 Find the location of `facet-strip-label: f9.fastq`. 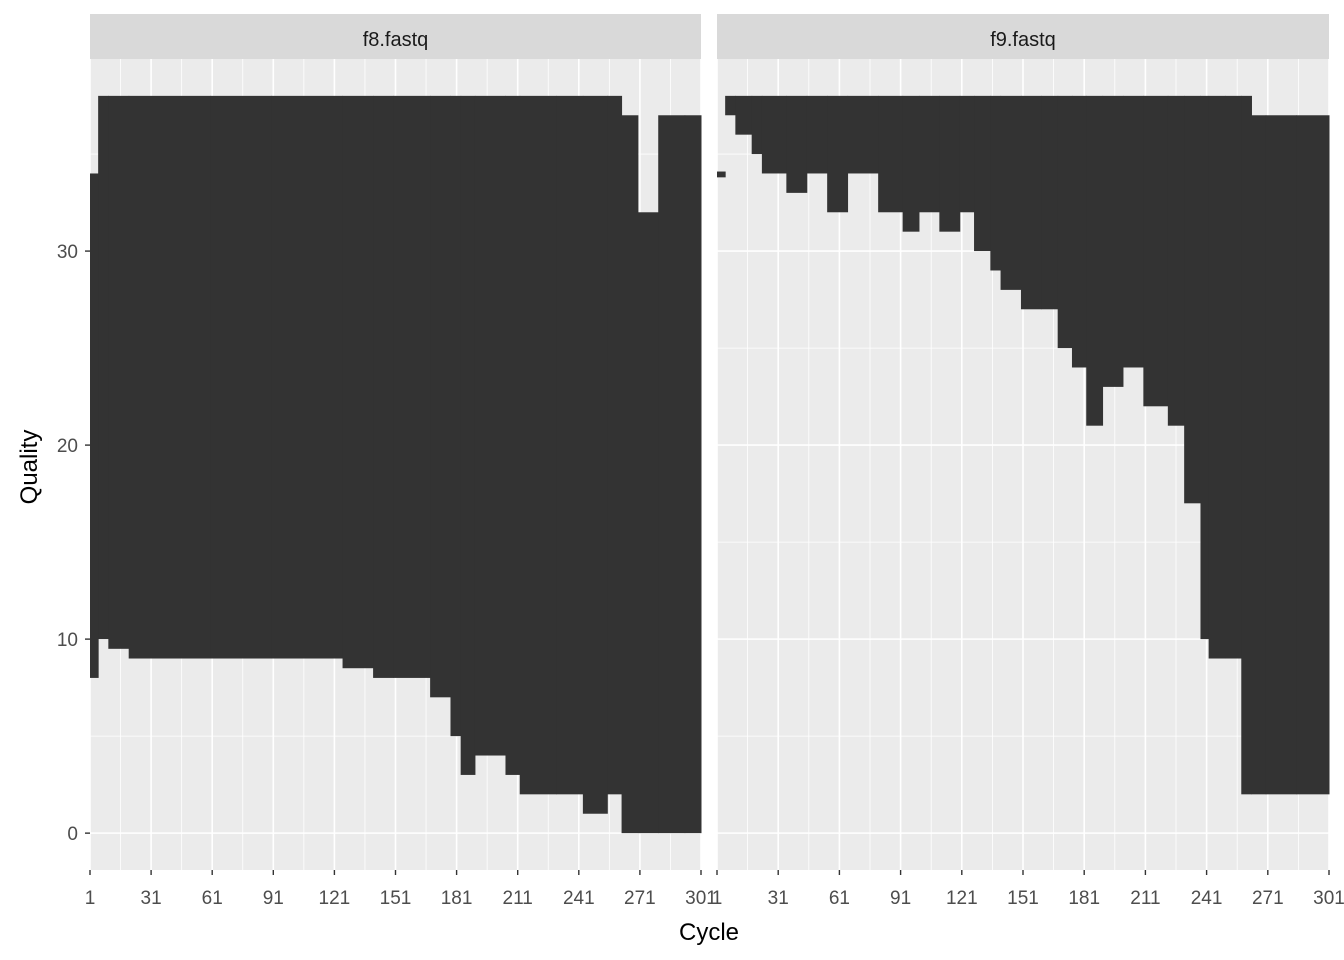

facet-strip-label: f9.fastq is located at coordinates (1023, 40).